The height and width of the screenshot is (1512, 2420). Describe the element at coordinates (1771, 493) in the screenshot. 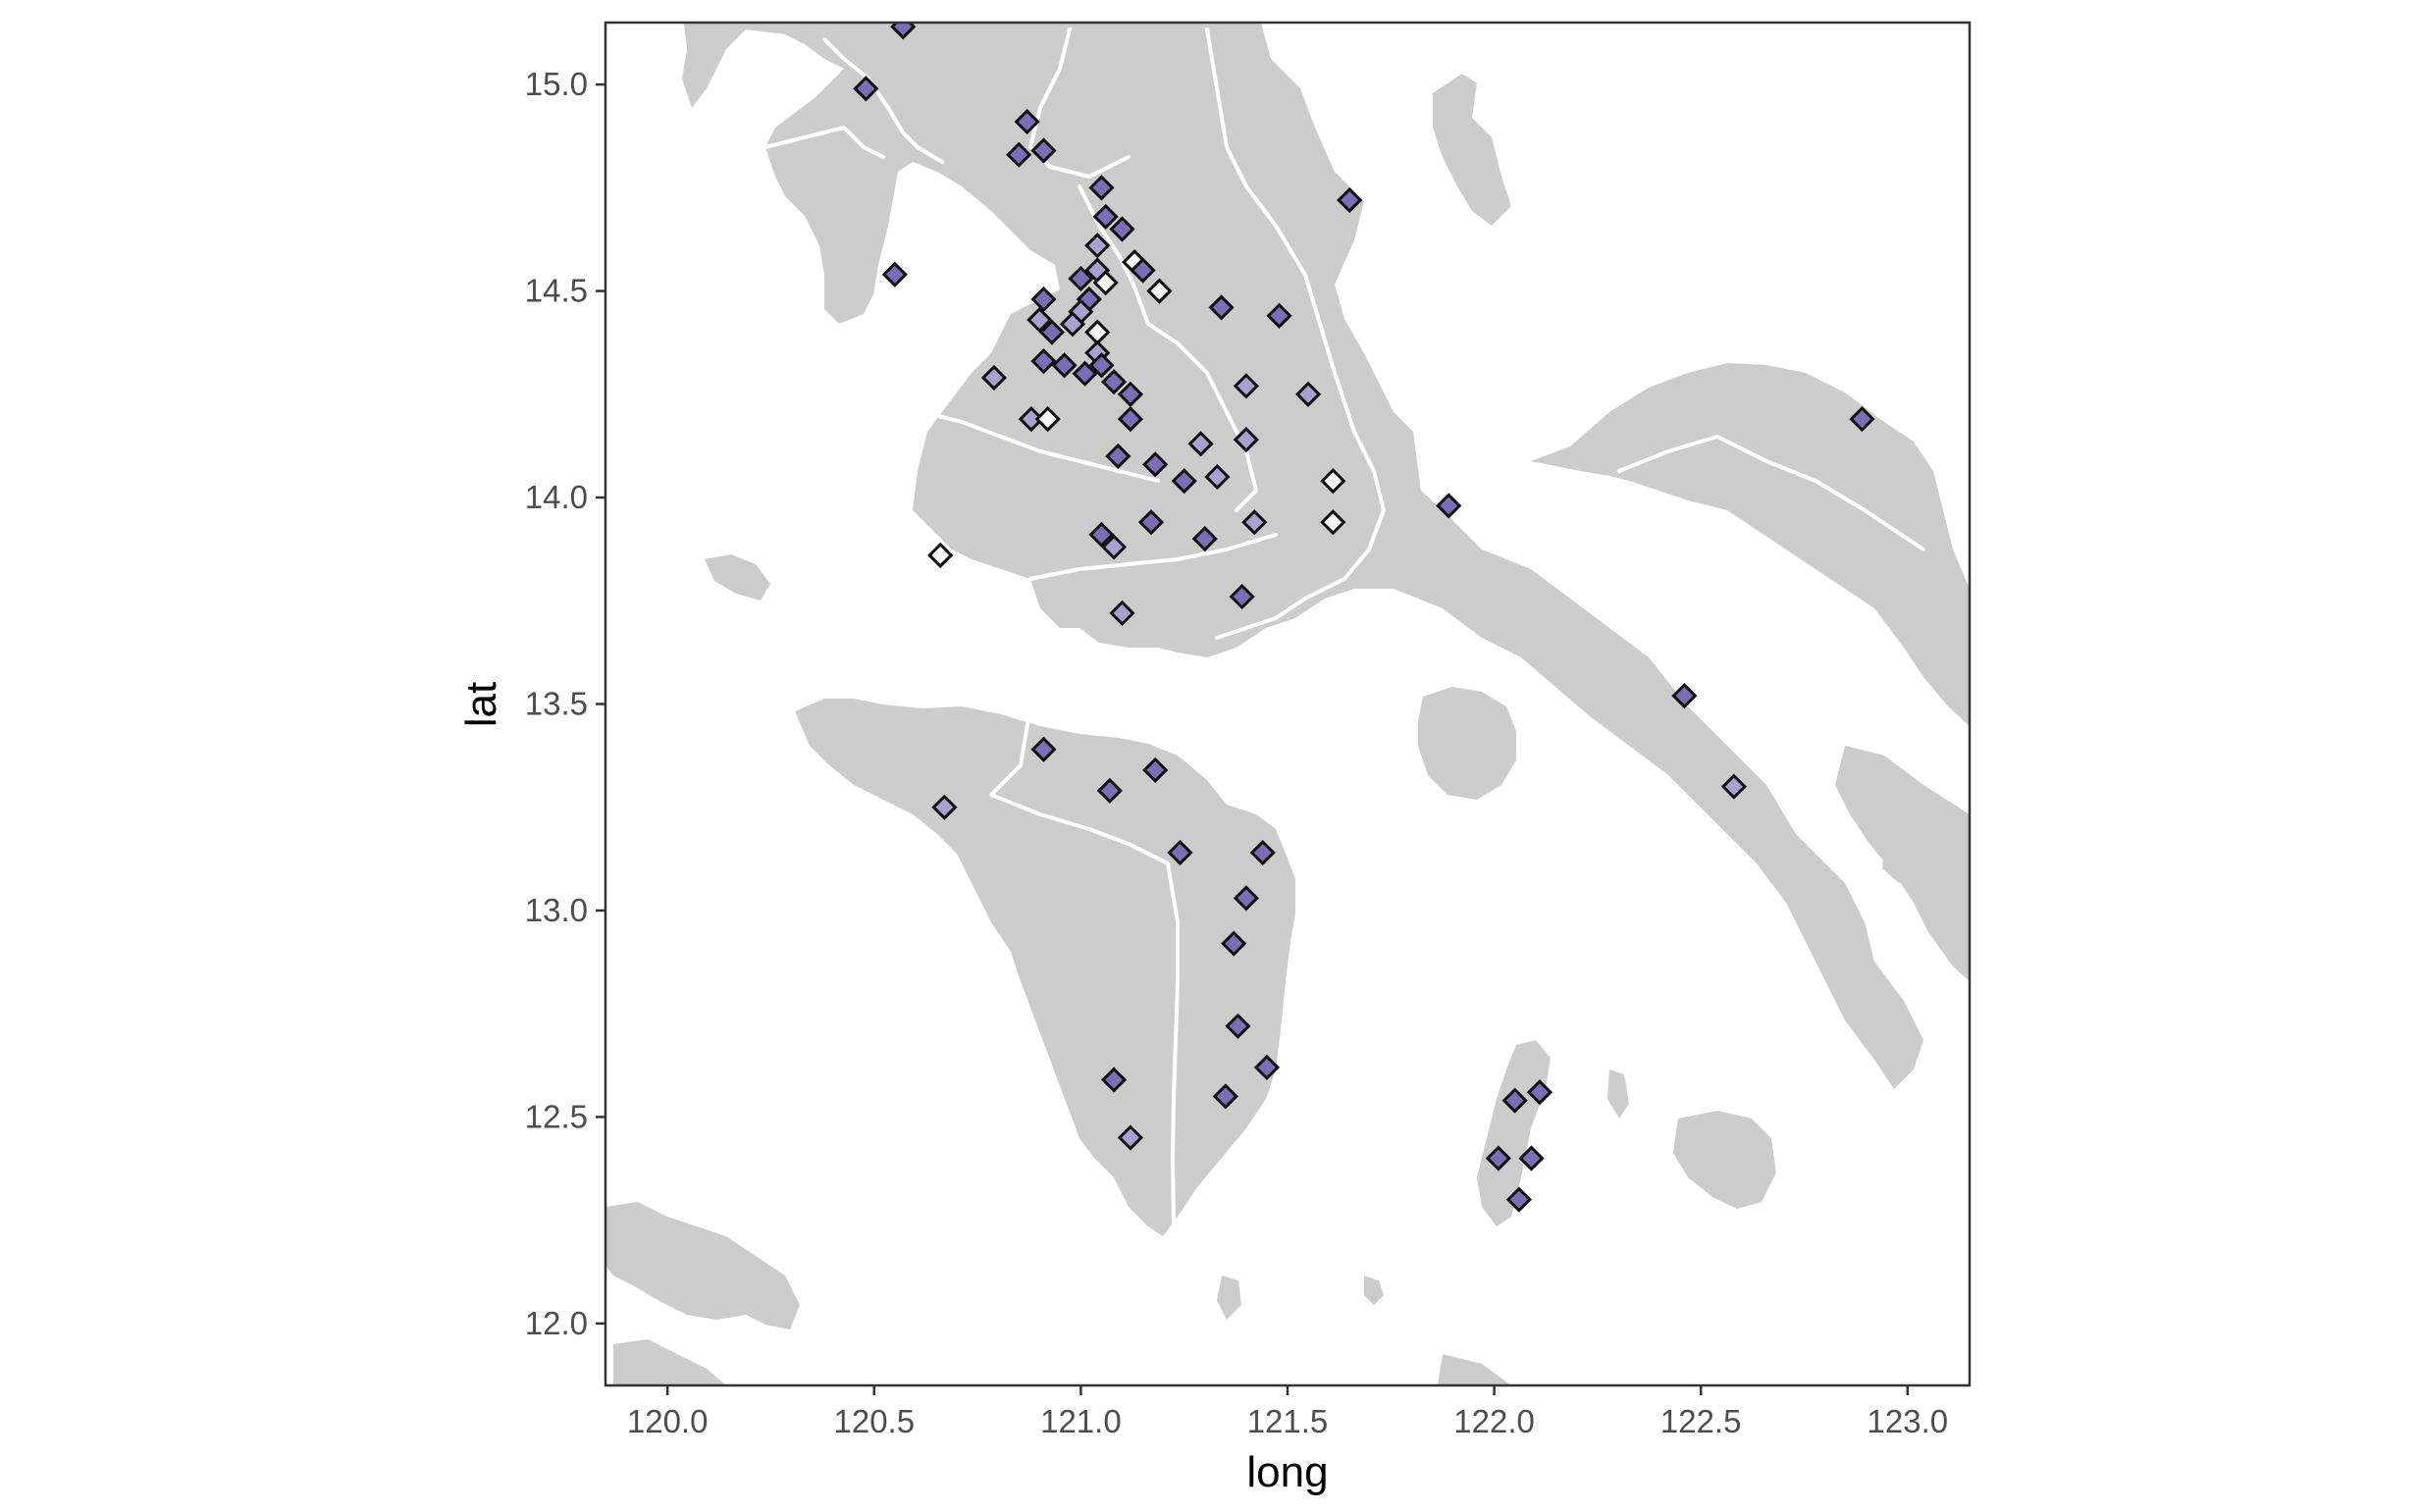

I see `border-quezon` at that location.